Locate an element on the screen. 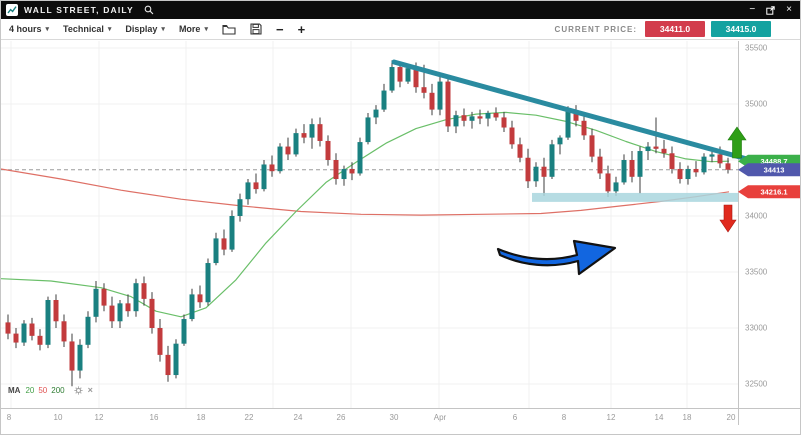 This screenshot has height=435, width=801. window-titlebar: WALL STREET, DAILY − × is located at coordinates (400, 10).